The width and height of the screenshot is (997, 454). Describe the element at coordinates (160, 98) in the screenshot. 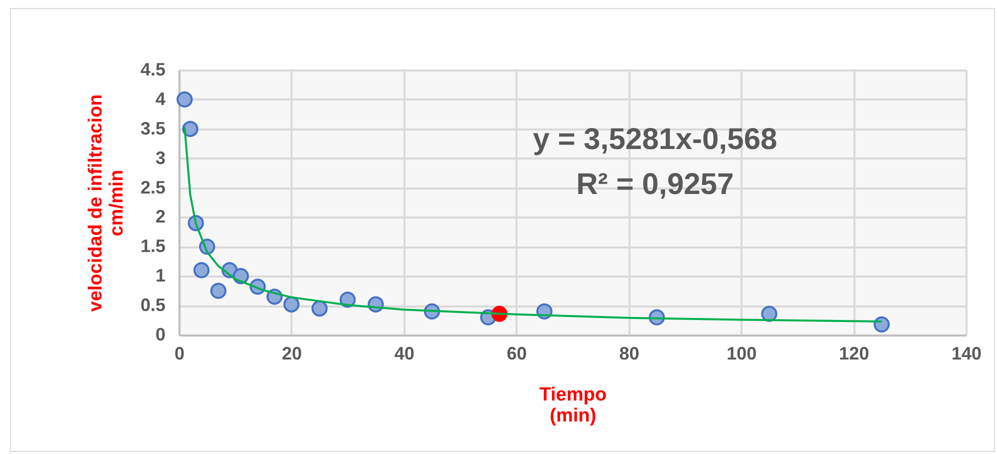

I see `y-tick-label: 4` at that location.